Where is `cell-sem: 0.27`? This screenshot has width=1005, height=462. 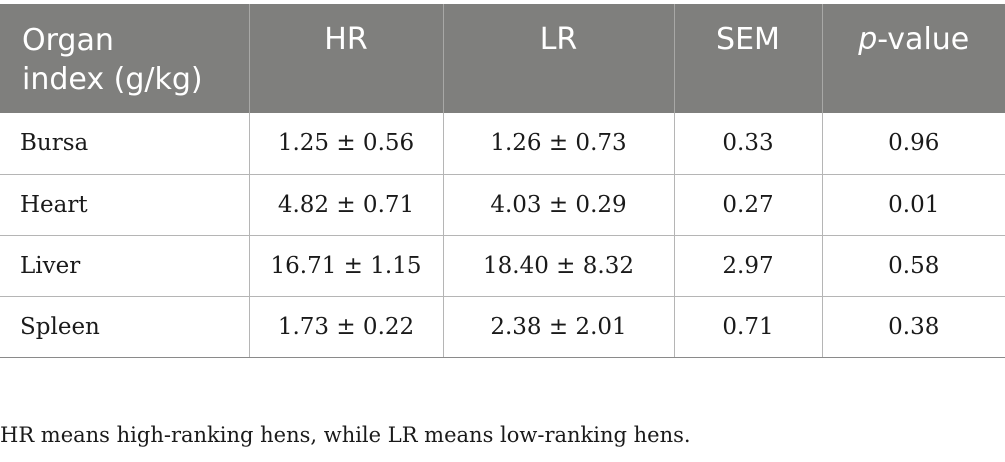
cell-sem: 0.27 is located at coordinates (747, 205).